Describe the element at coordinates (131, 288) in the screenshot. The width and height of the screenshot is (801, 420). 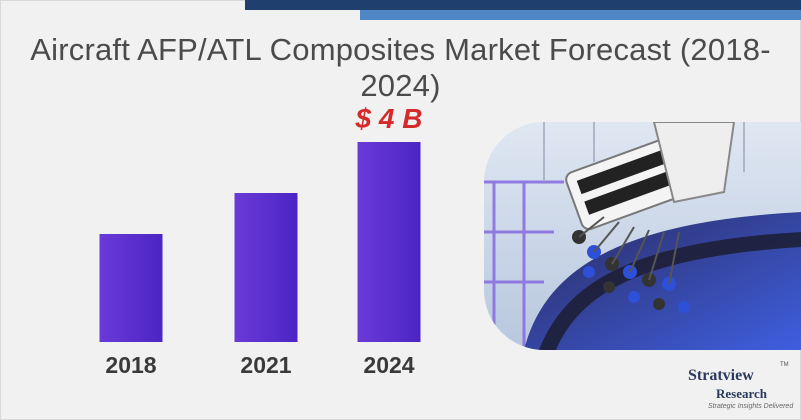
I see `bar-2018` at that location.